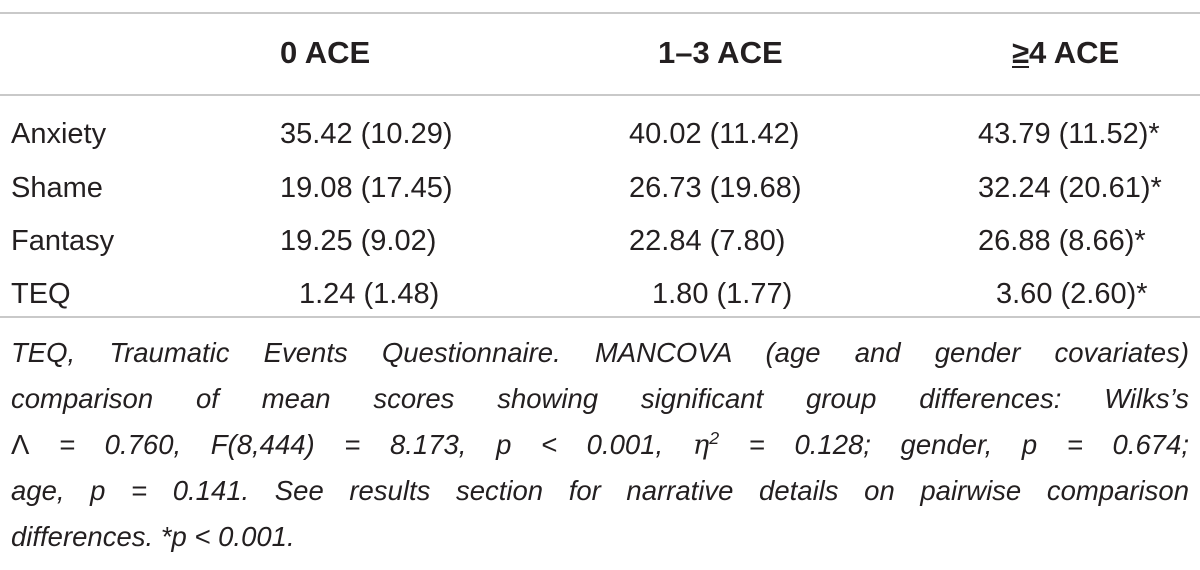  I want to click on header-geq-symbol: ≥, so click(1021, 52).